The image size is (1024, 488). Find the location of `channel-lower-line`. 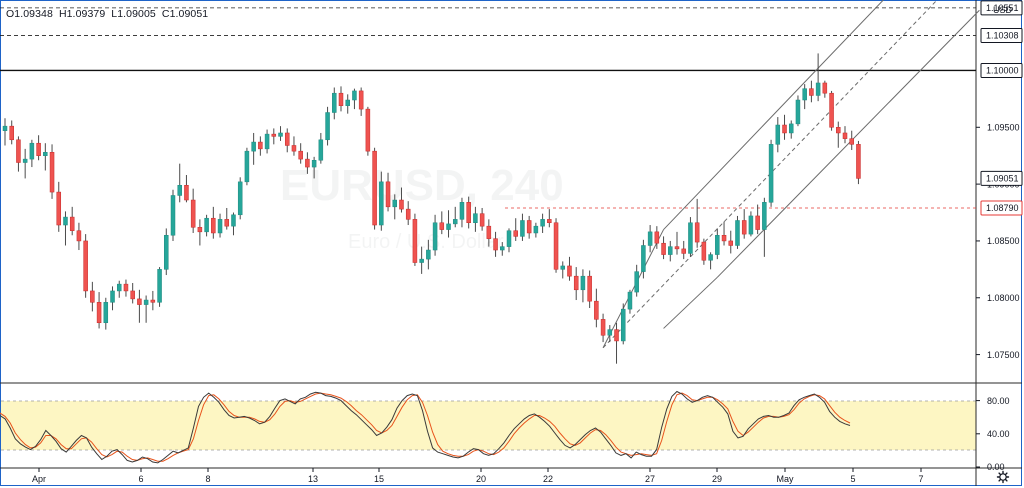

channel-lower-line is located at coordinates (848, 143).